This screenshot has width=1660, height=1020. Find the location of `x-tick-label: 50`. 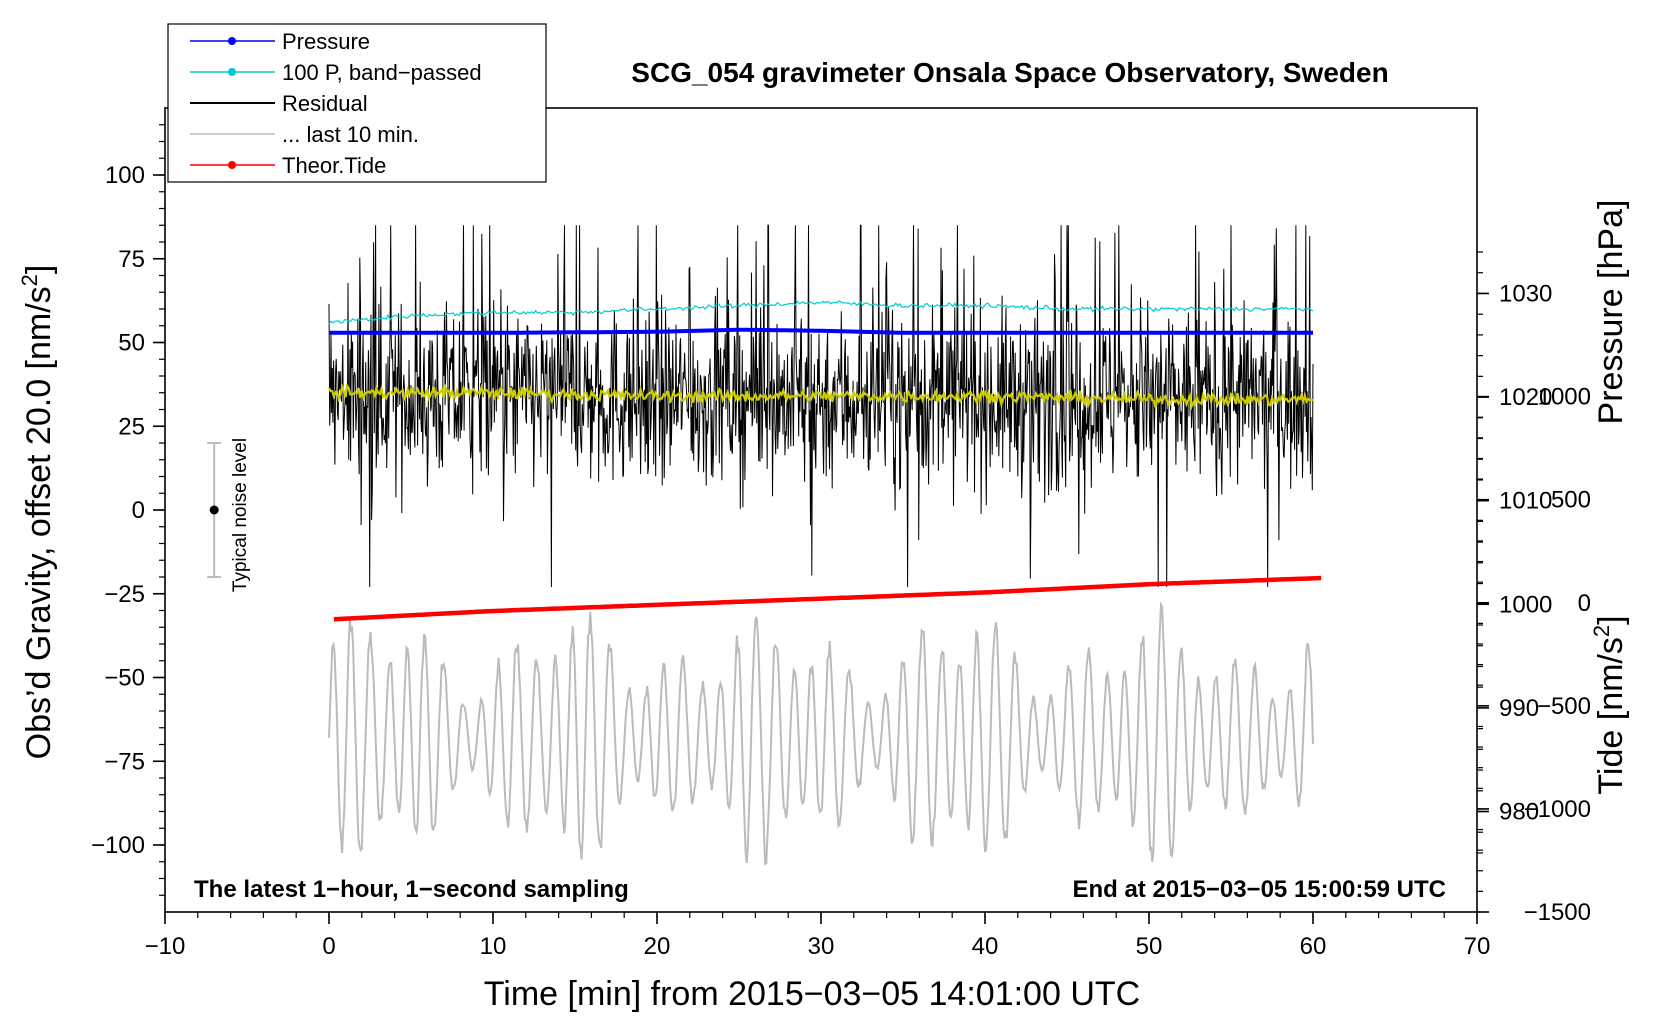

x-tick-label: 50 is located at coordinates (1149, 946).